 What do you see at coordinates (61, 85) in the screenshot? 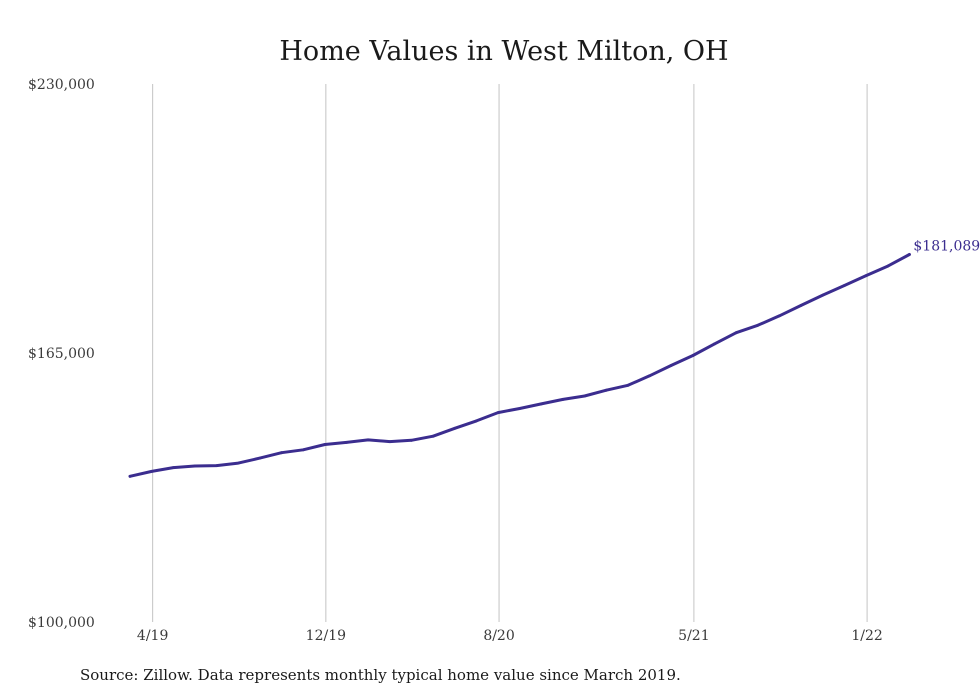
I see `y-tick-label: $230,000` at bounding box center [61, 85].